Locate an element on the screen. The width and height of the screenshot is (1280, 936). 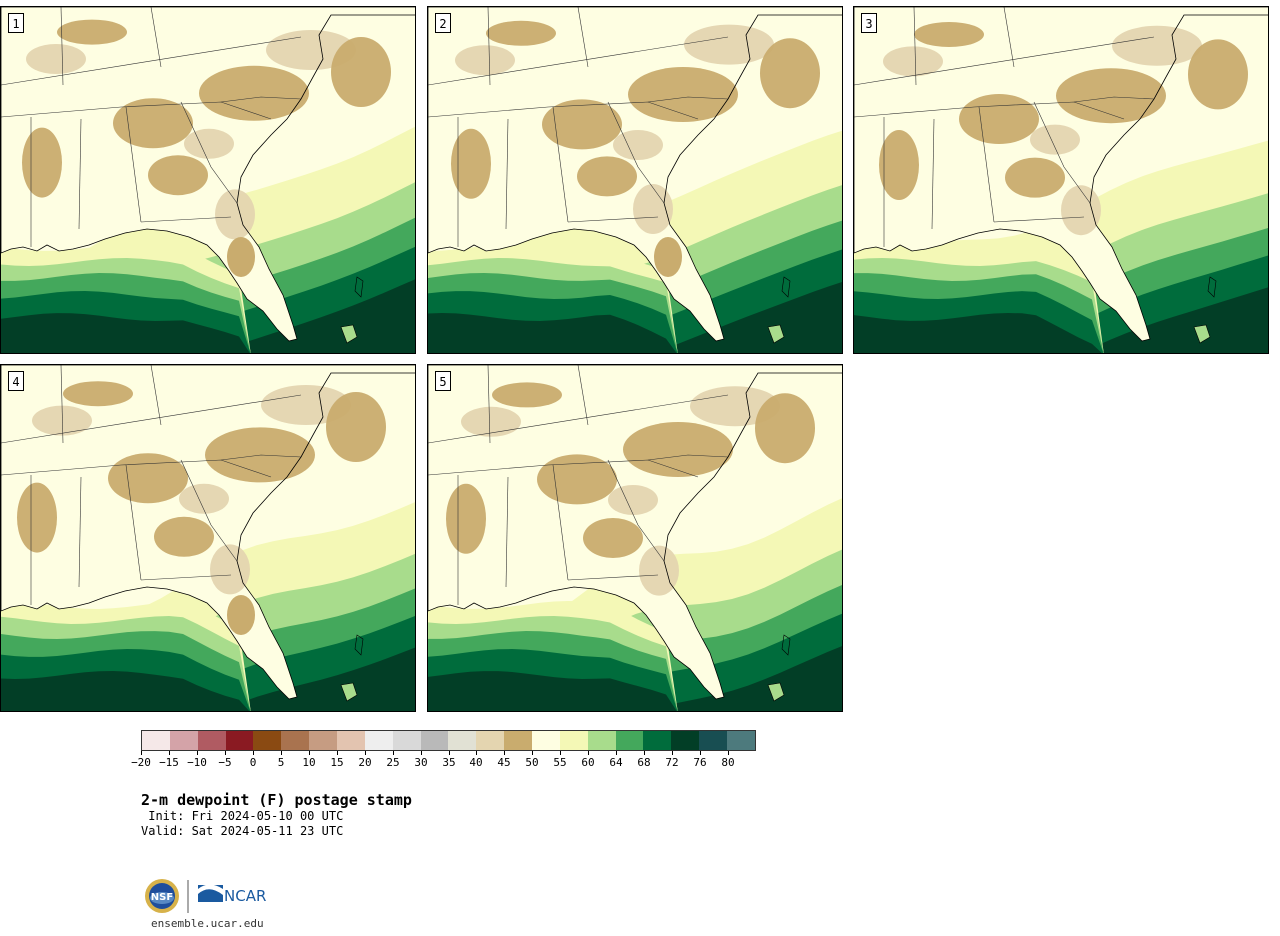
panel-label: 1 is located at coordinates (16, 23).